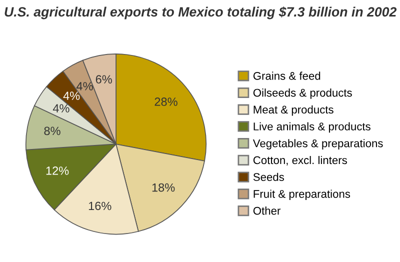  I want to click on legend-label: Seeds, so click(268, 176).